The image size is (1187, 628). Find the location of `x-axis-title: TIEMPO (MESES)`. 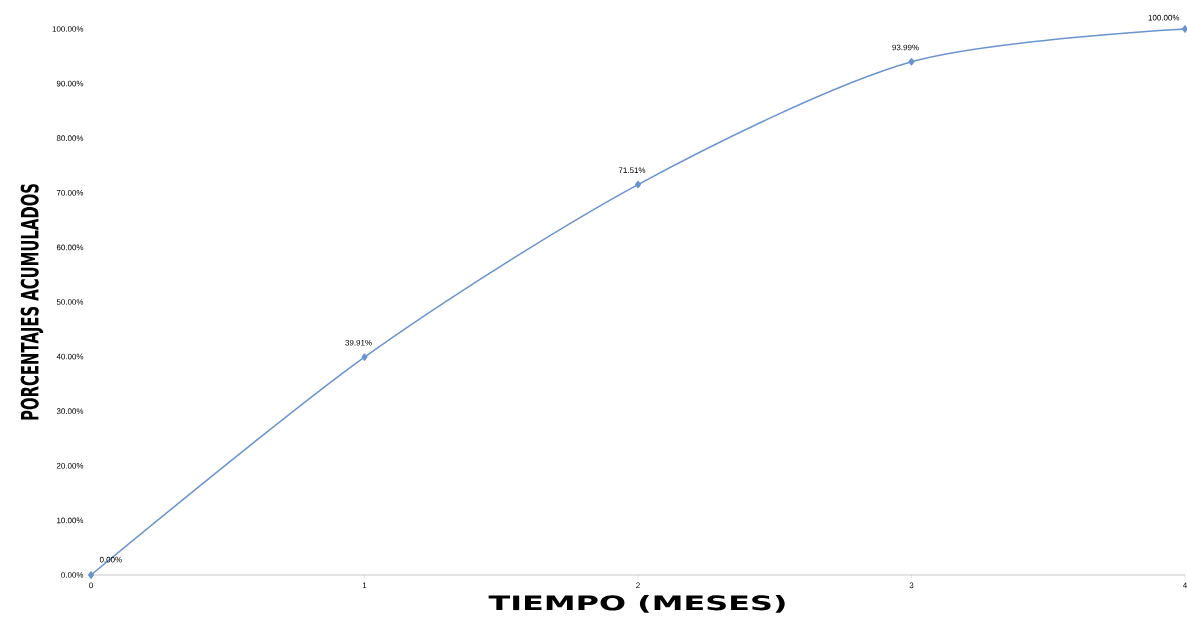

x-axis-title: TIEMPO (MESES) is located at coordinates (636, 604).